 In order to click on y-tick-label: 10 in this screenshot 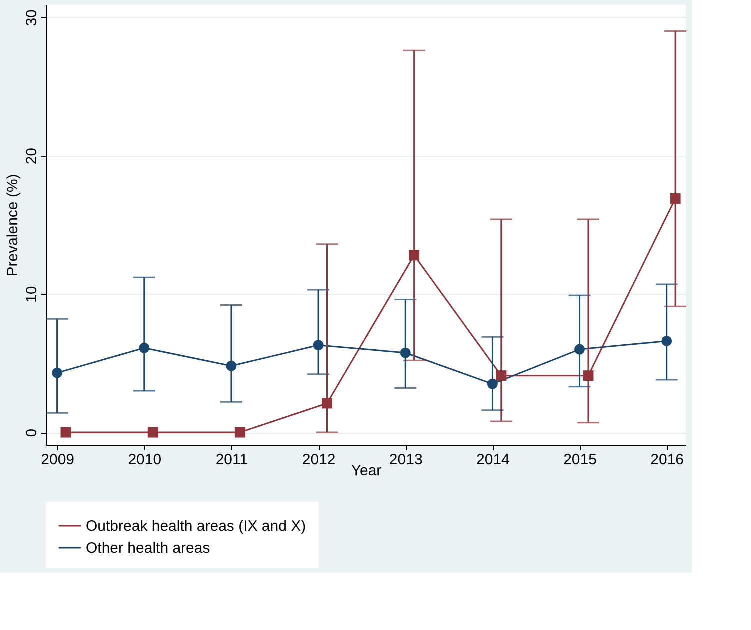, I will do `click(32, 295)`.